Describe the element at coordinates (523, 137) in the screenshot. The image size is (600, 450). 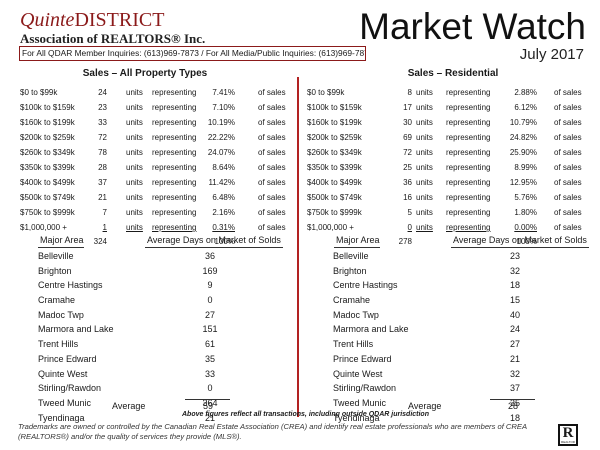
I see `percentage: 24.82%` at that location.